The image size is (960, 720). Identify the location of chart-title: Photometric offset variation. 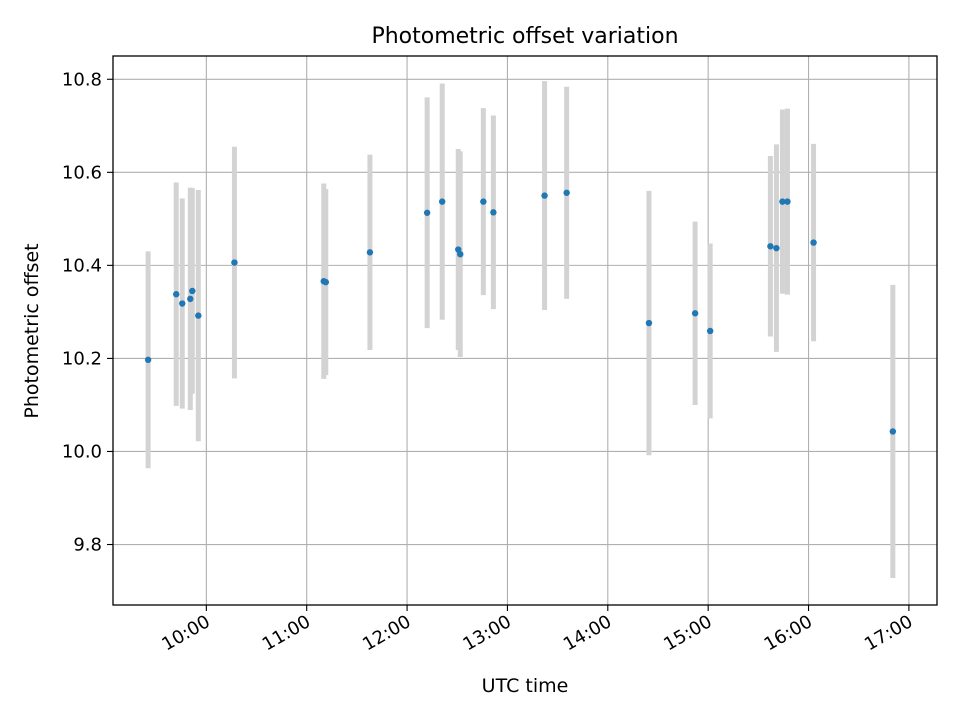
(524, 36).